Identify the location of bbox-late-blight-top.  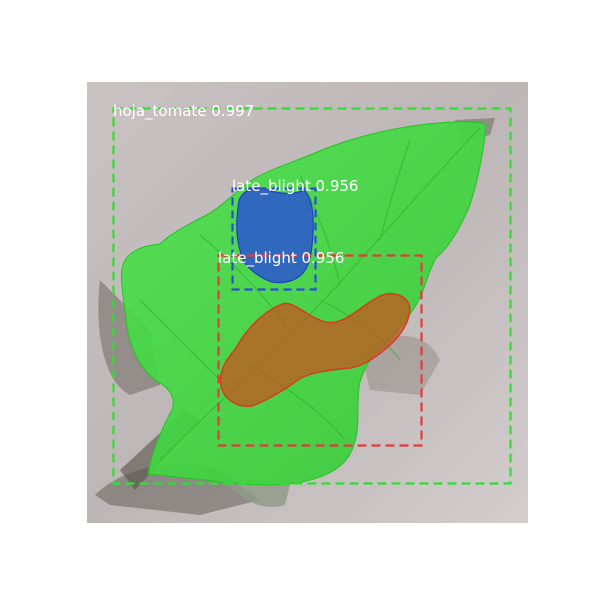
(274, 239).